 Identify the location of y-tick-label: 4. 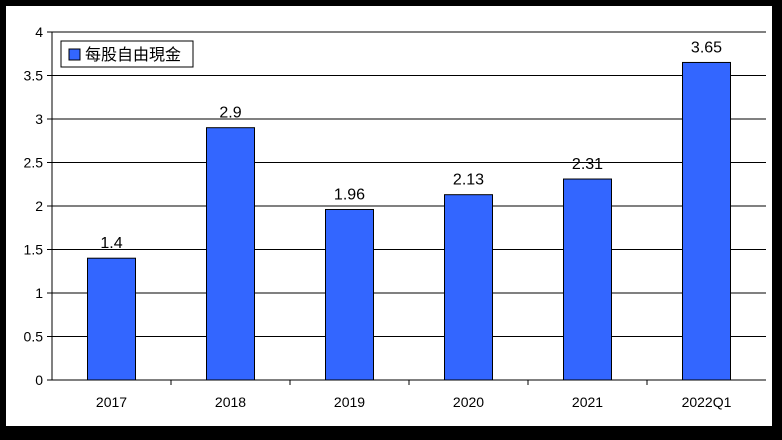
(39, 32).